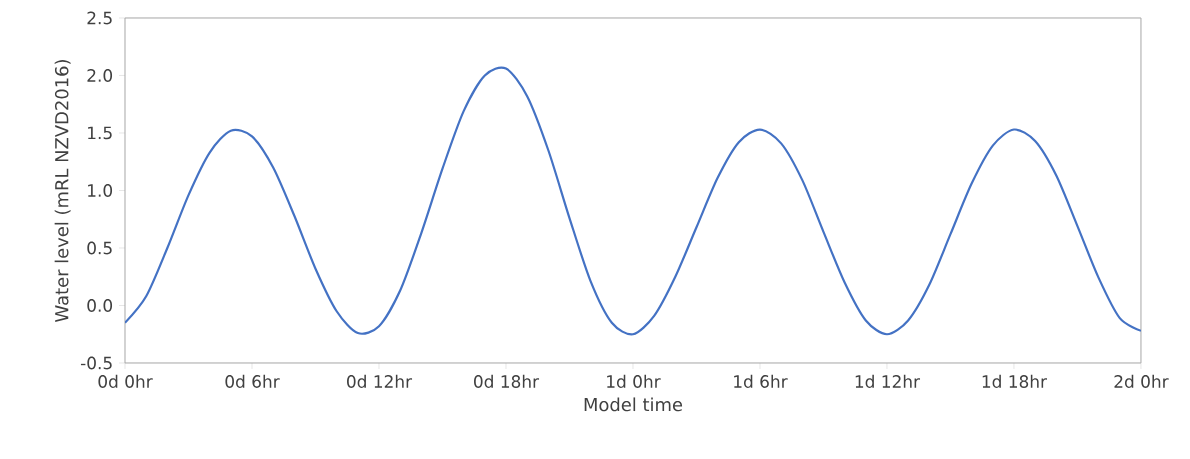  Describe the element at coordinates (100, 75) in the screenshot. I see `y-tick-label: 2.0` at that location.